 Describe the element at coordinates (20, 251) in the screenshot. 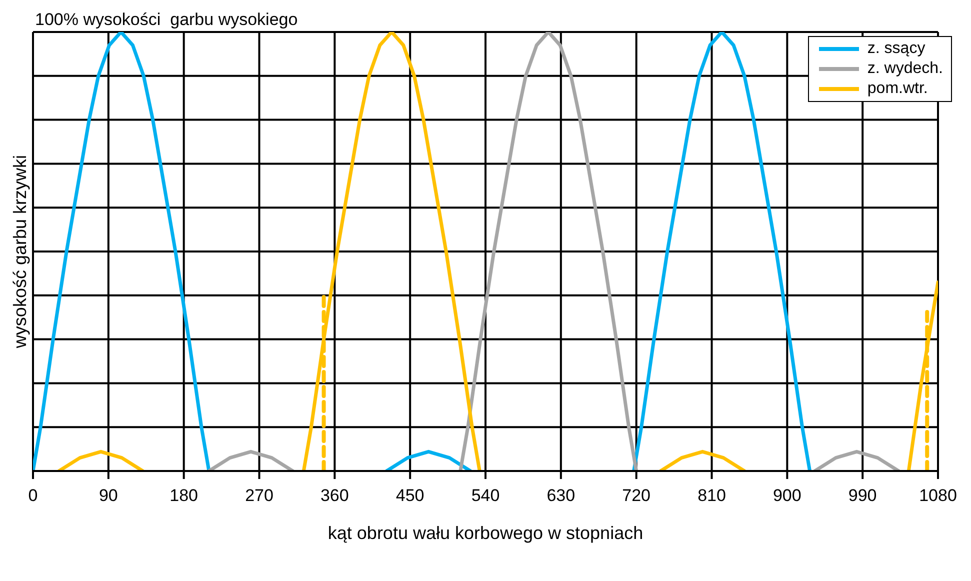

I see `y-axis-title: wysokość garbu krzywki` at that location.